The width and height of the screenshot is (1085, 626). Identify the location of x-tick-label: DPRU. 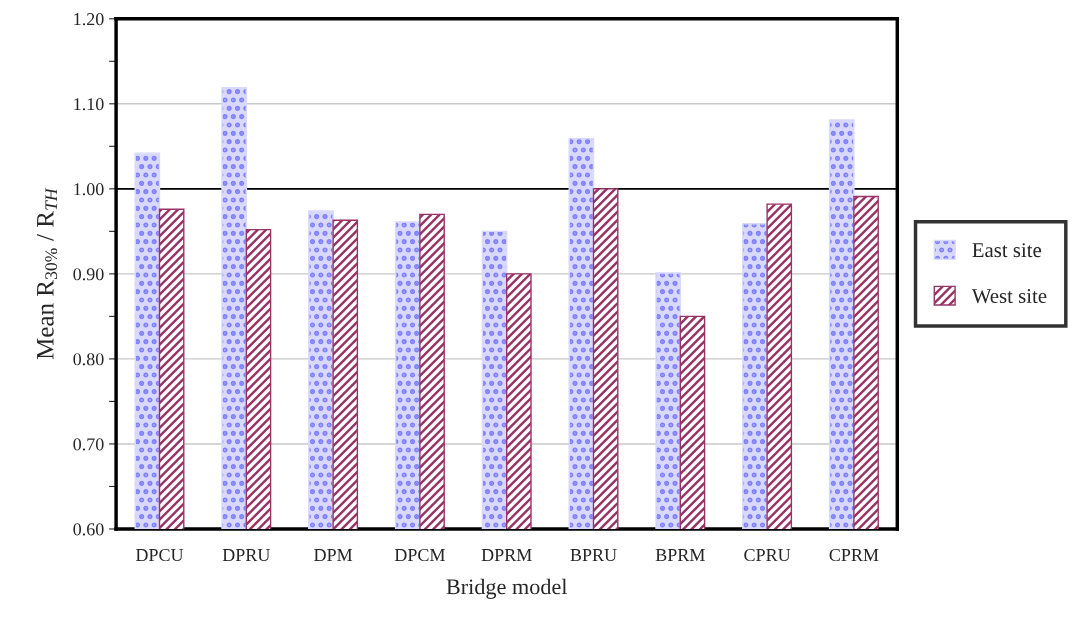
(246, 555).